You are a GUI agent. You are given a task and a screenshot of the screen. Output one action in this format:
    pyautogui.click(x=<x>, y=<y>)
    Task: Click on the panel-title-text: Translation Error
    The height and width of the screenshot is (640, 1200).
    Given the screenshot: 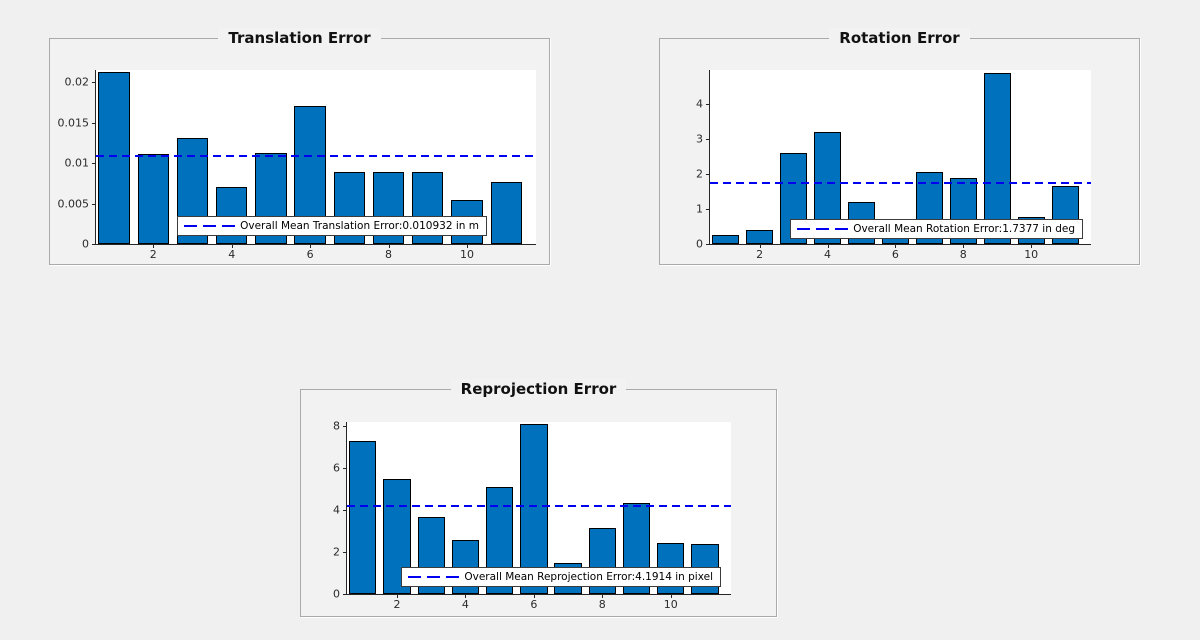 What is the action you would take?
    pyautogui.click(x=299, y=38)
    